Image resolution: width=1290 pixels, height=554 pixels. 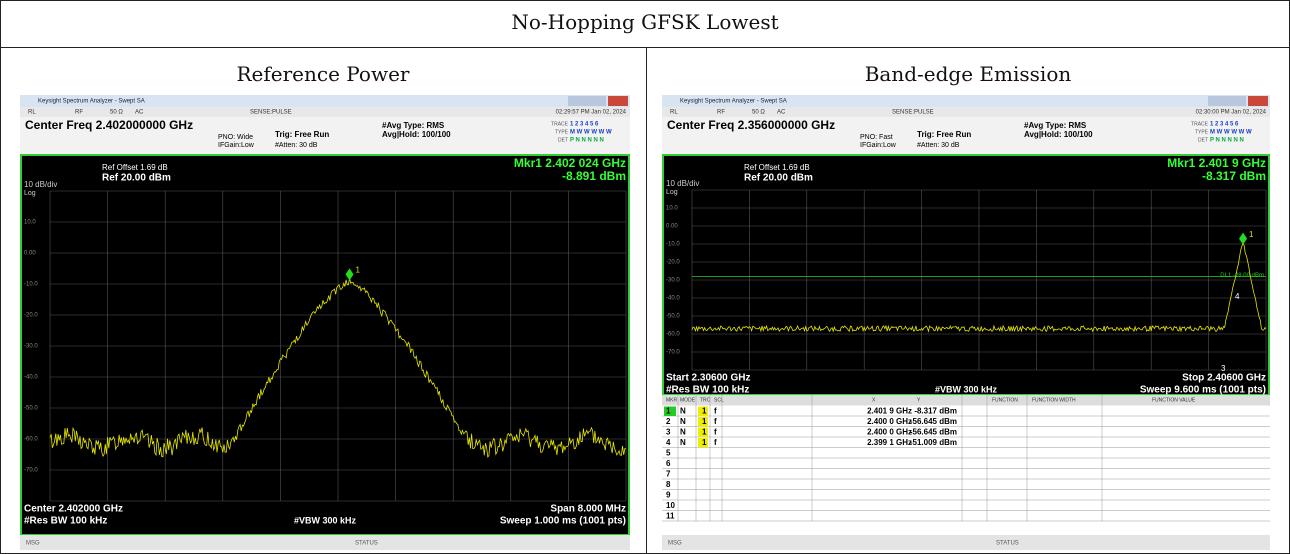 What do you see at coordinates (1054, 400) in the screenshot?
I see `table-header: FUNCTION WIDTH` at bounding box center [1054, 400].